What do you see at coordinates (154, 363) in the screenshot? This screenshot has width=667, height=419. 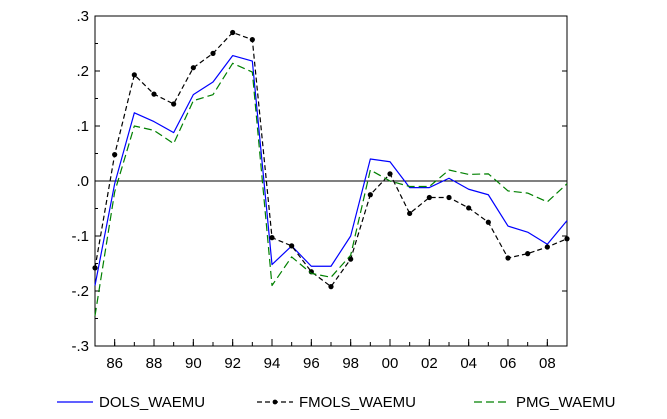 I see `x-tick-label: 88` at bounding box center [154, 363].